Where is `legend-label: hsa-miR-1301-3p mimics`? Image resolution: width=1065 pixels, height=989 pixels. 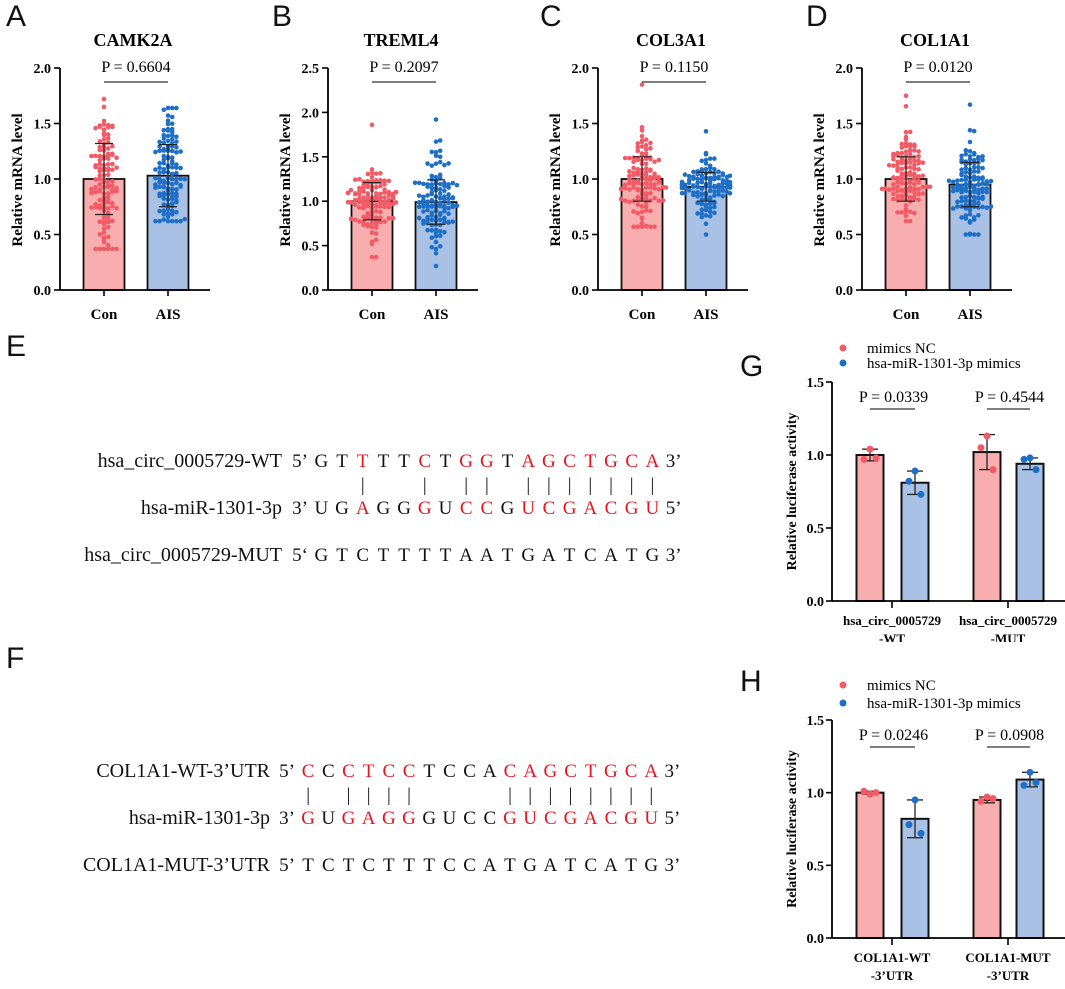
legend-label: hsa-miR-1301-3p mimics is located at coordinates (944, 704).